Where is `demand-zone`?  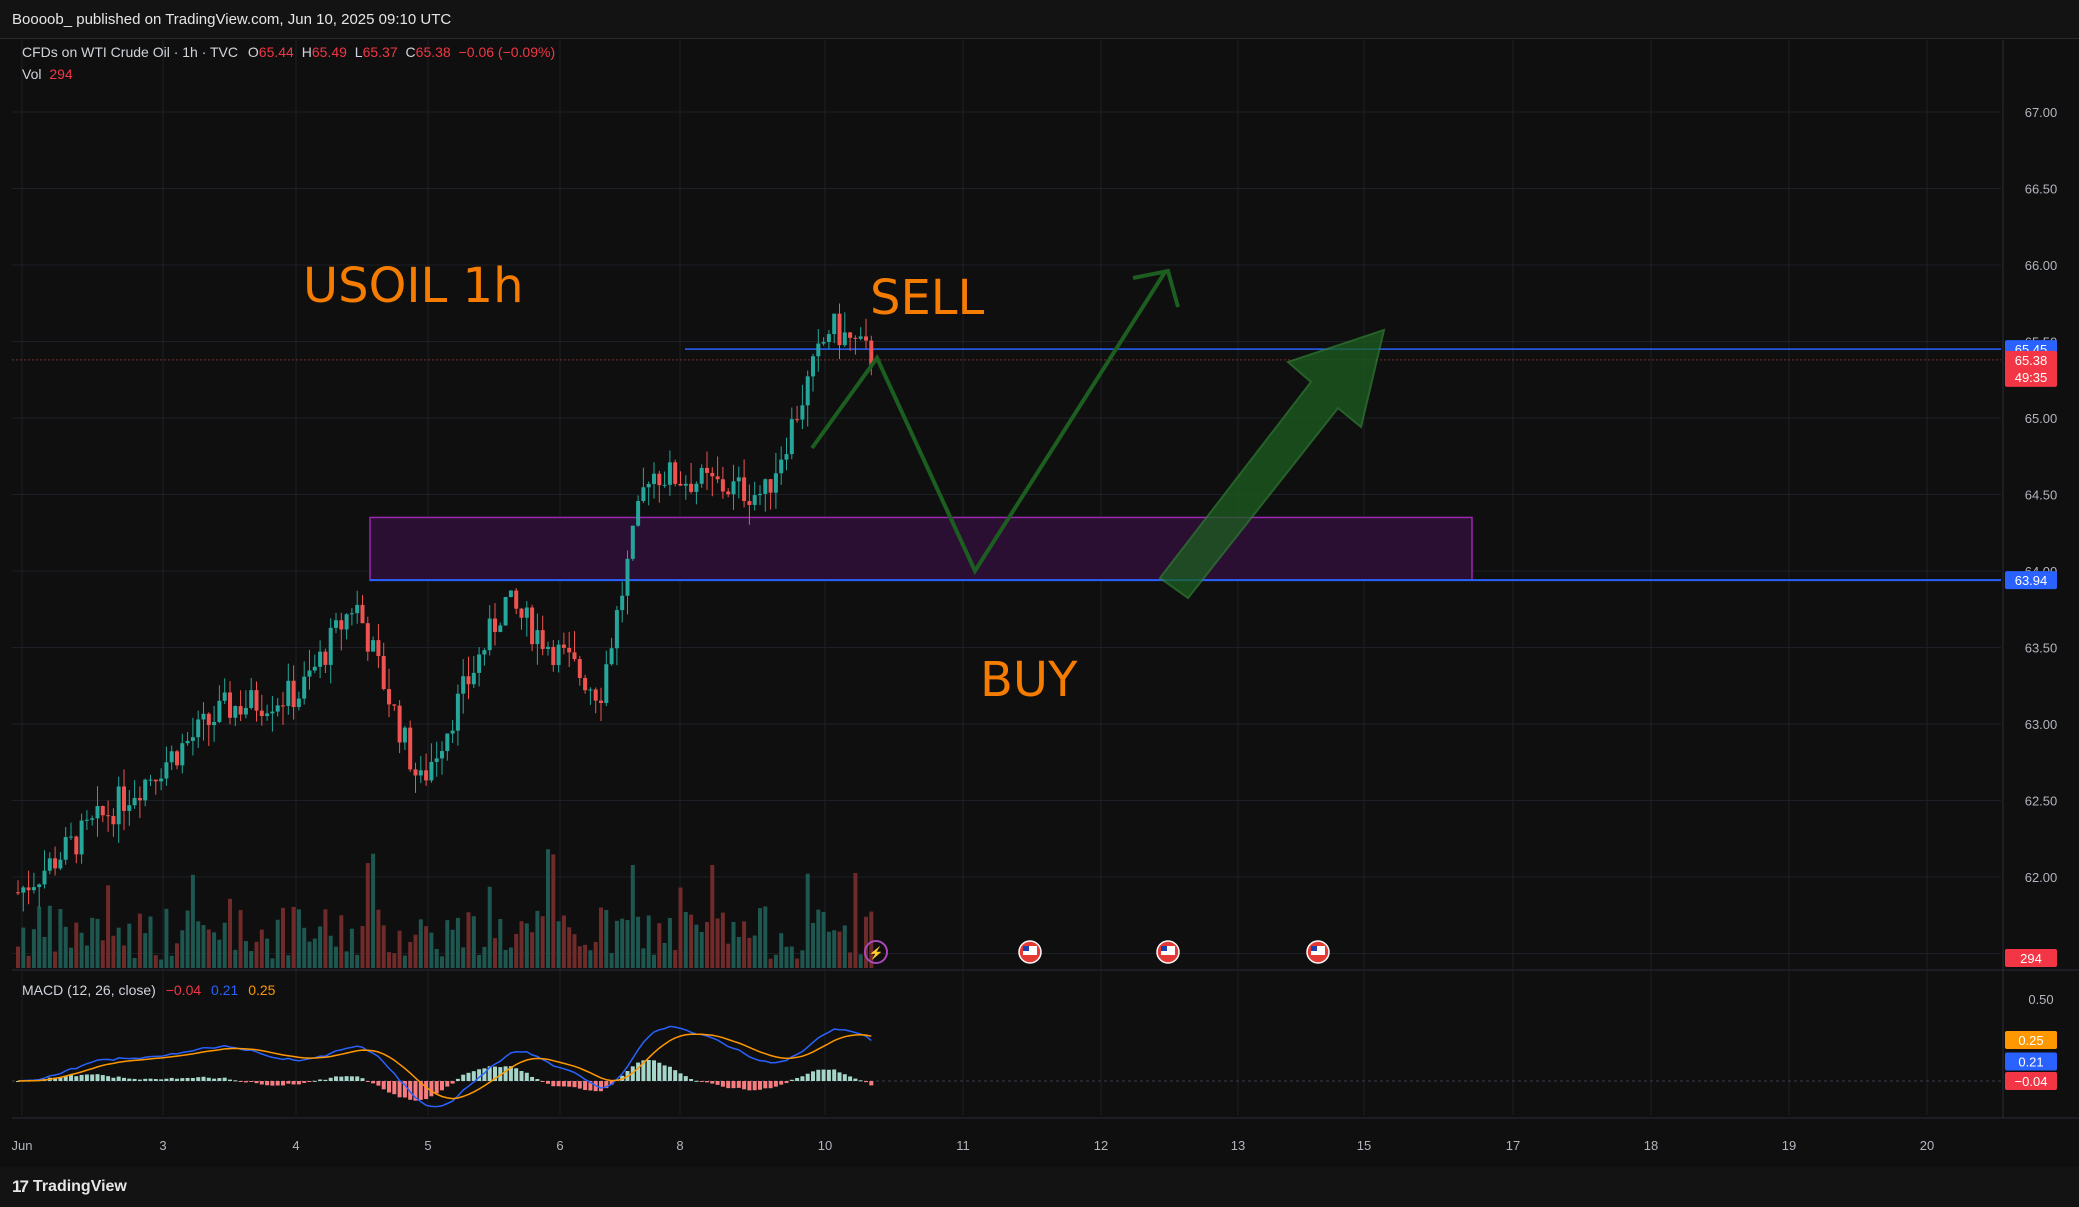
demand-zone is located at coordinates (921, 548).